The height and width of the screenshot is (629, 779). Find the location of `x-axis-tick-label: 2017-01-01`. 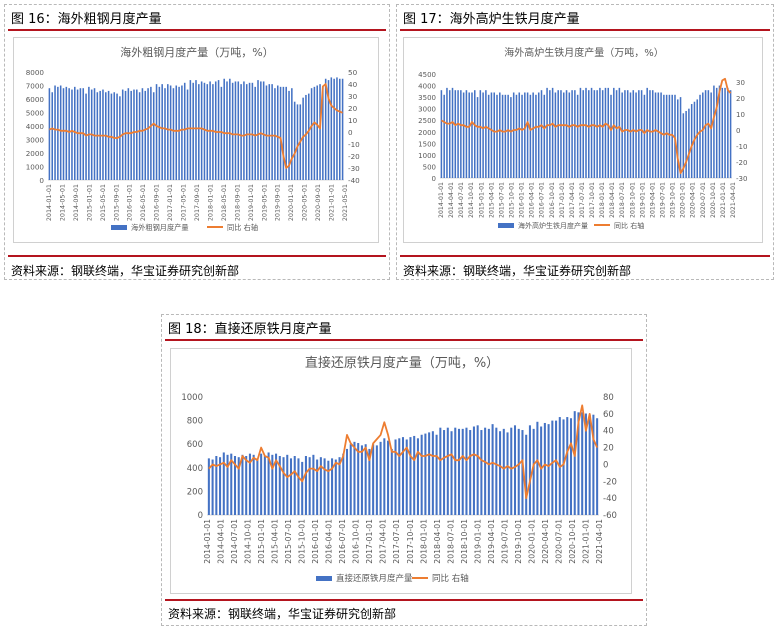

x-axis-tick-label: 2017-01-01 is located at coordinates (170, 202).